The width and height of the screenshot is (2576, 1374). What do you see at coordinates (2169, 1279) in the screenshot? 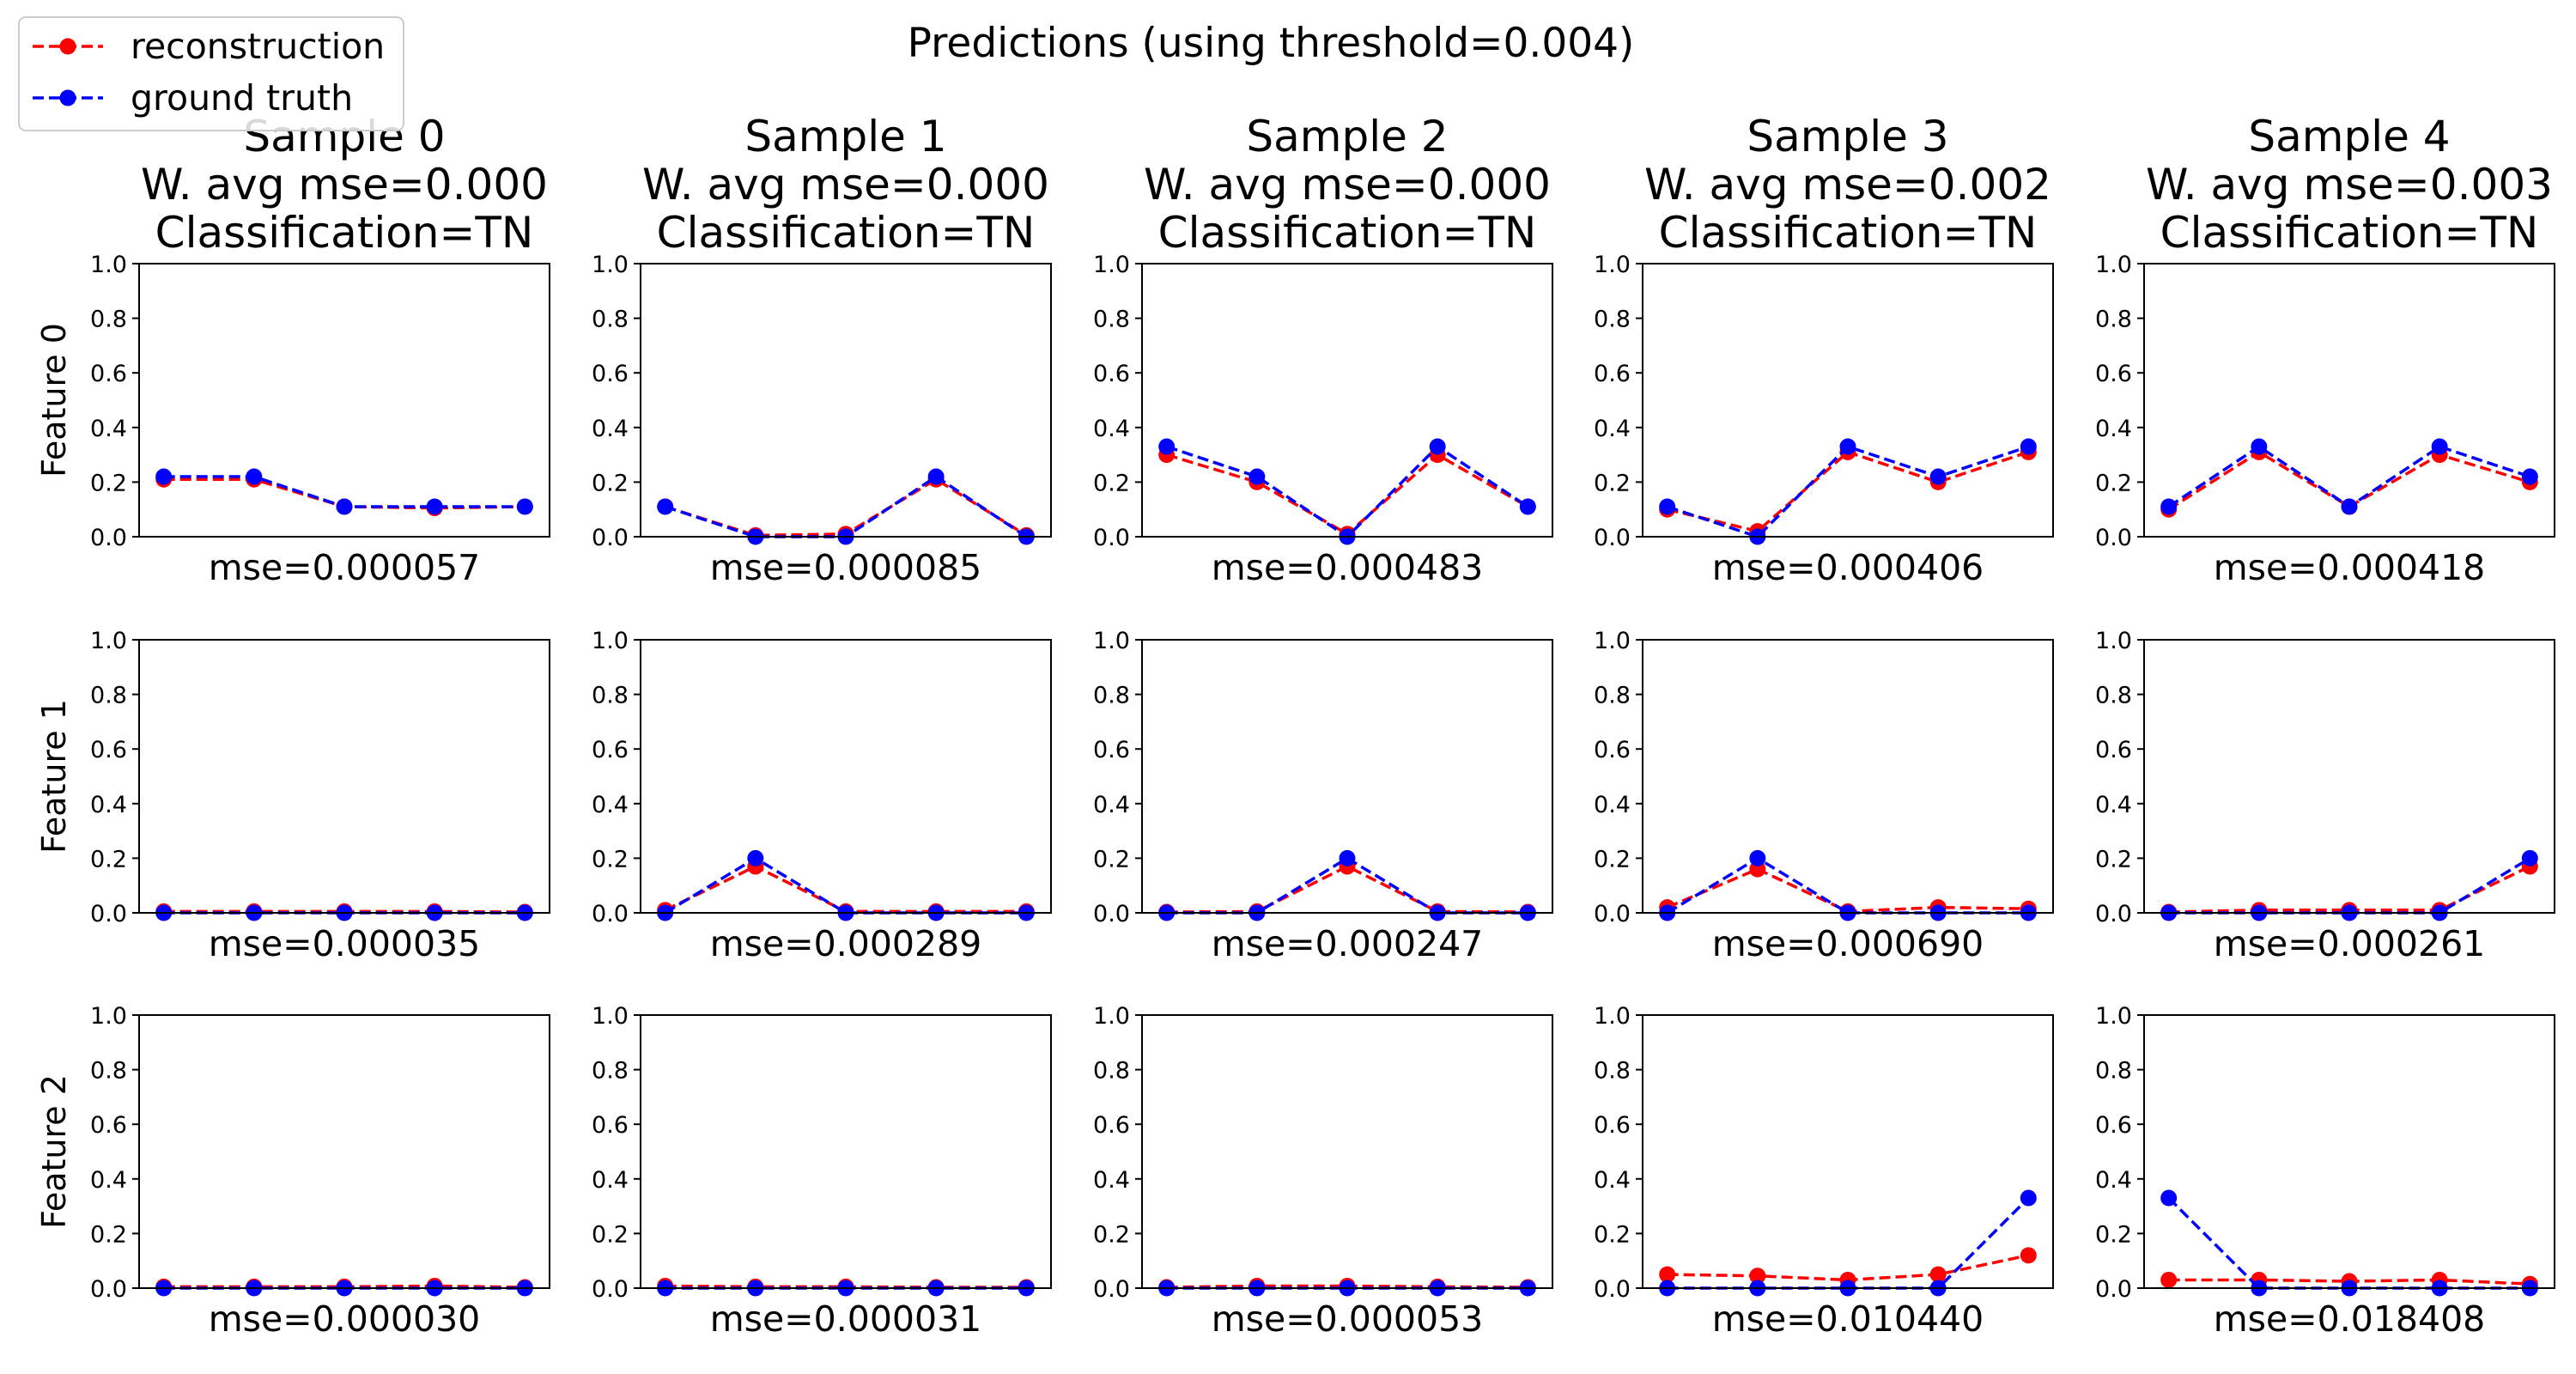
I see `reconstruction-point` at bounding box center [2169, 1279].